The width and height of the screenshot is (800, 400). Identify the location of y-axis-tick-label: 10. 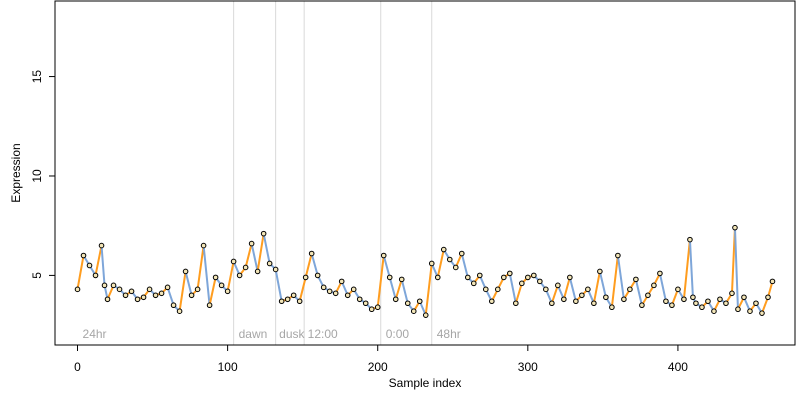
(37, 176).